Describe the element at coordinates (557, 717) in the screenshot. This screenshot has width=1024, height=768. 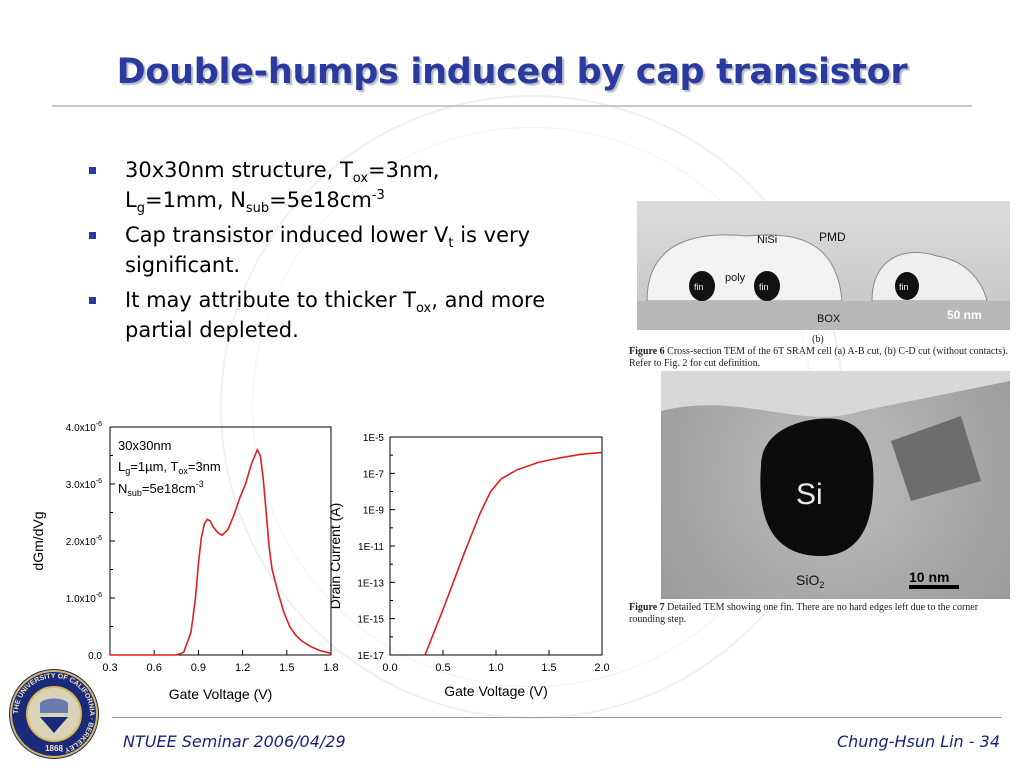
I see `footer-divider` at that location.